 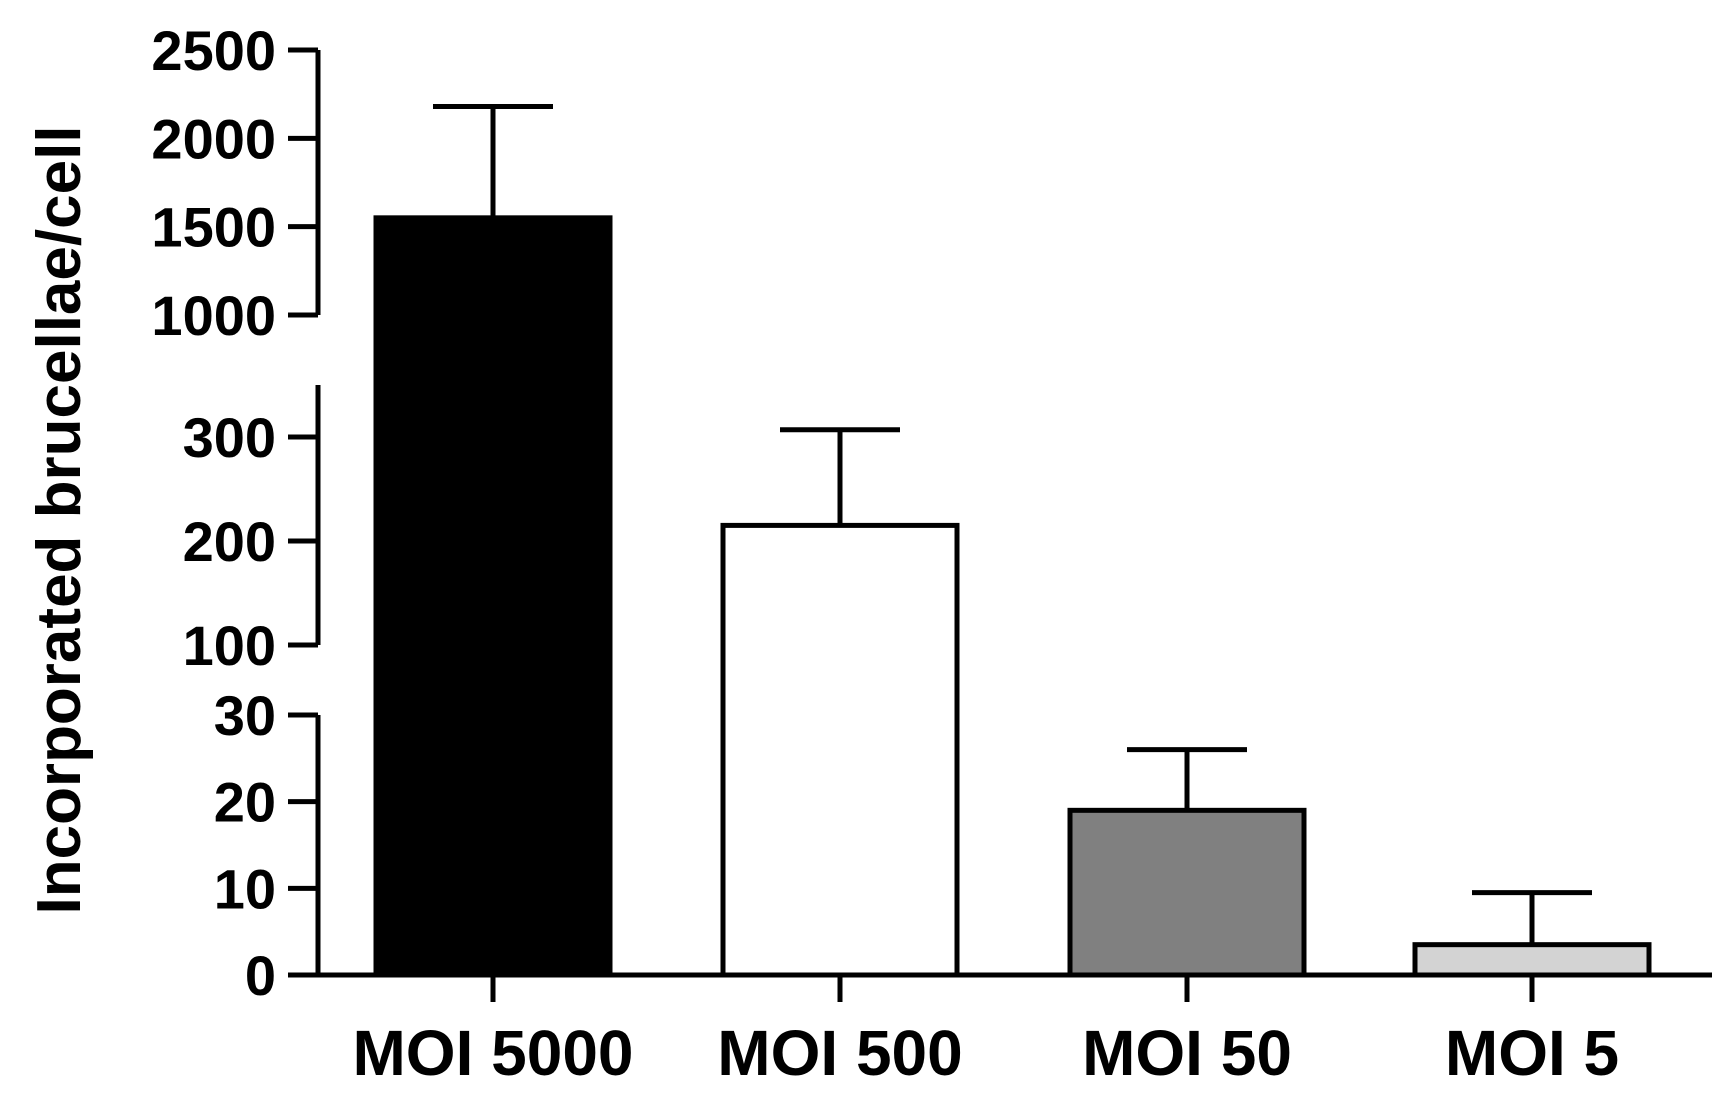 I want to click on y-tick-label: 0, so click(x=260, y=975).